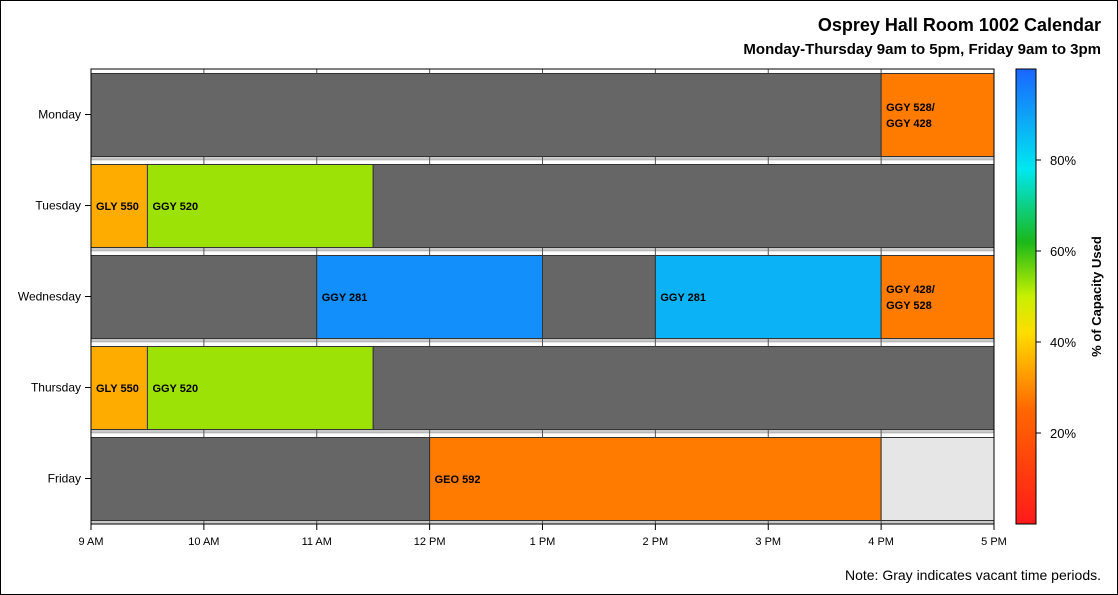  What do you see at coordinates (1059, 296) in the screenshot?
I see `colorbar: 20% 40% 60% 80% % of Capacity Used` at bounding box center [1059, 296].